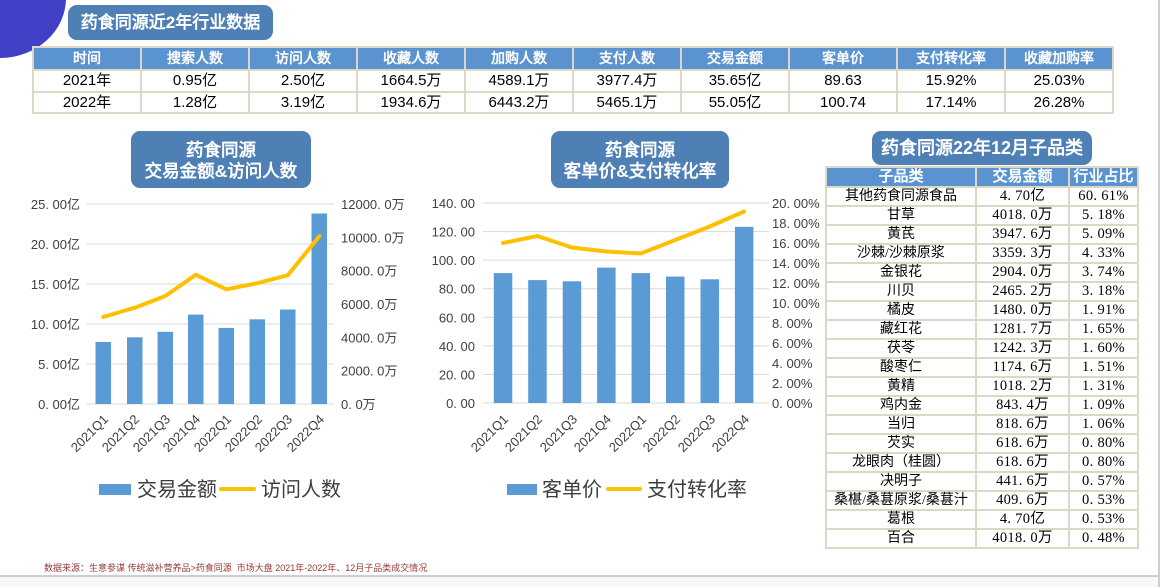 This screenshot has width=1163, height=587. Describe the element at coordinates (373, 237) in the screenshot. I see `svg-text: 10000. 0万` at that location.